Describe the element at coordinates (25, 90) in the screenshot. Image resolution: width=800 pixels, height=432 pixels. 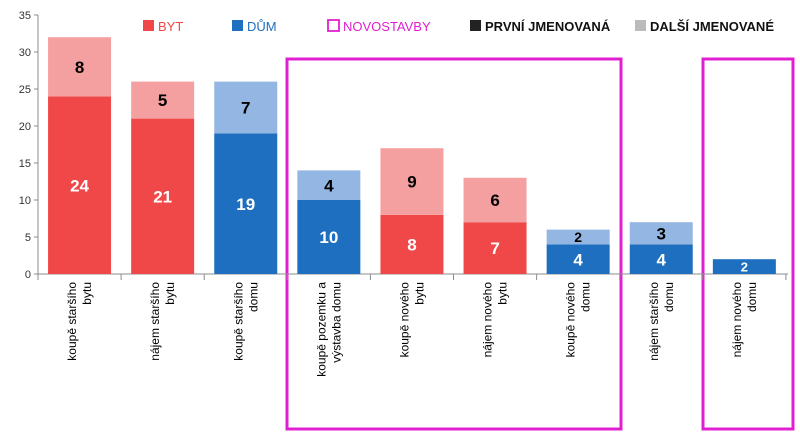
I see `y-tick-label: 25` at that location.